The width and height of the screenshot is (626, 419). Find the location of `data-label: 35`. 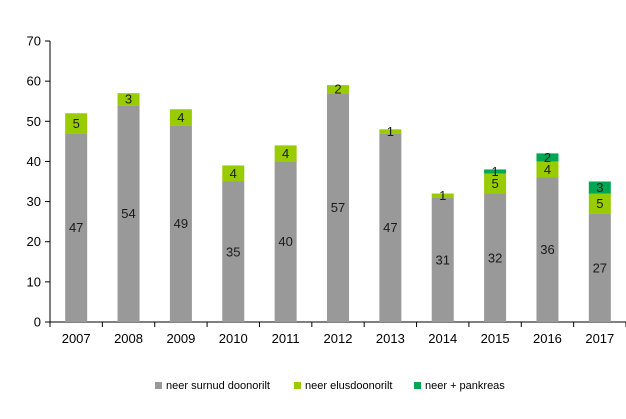

data-label: 35 is located at coordinates (233, 251).